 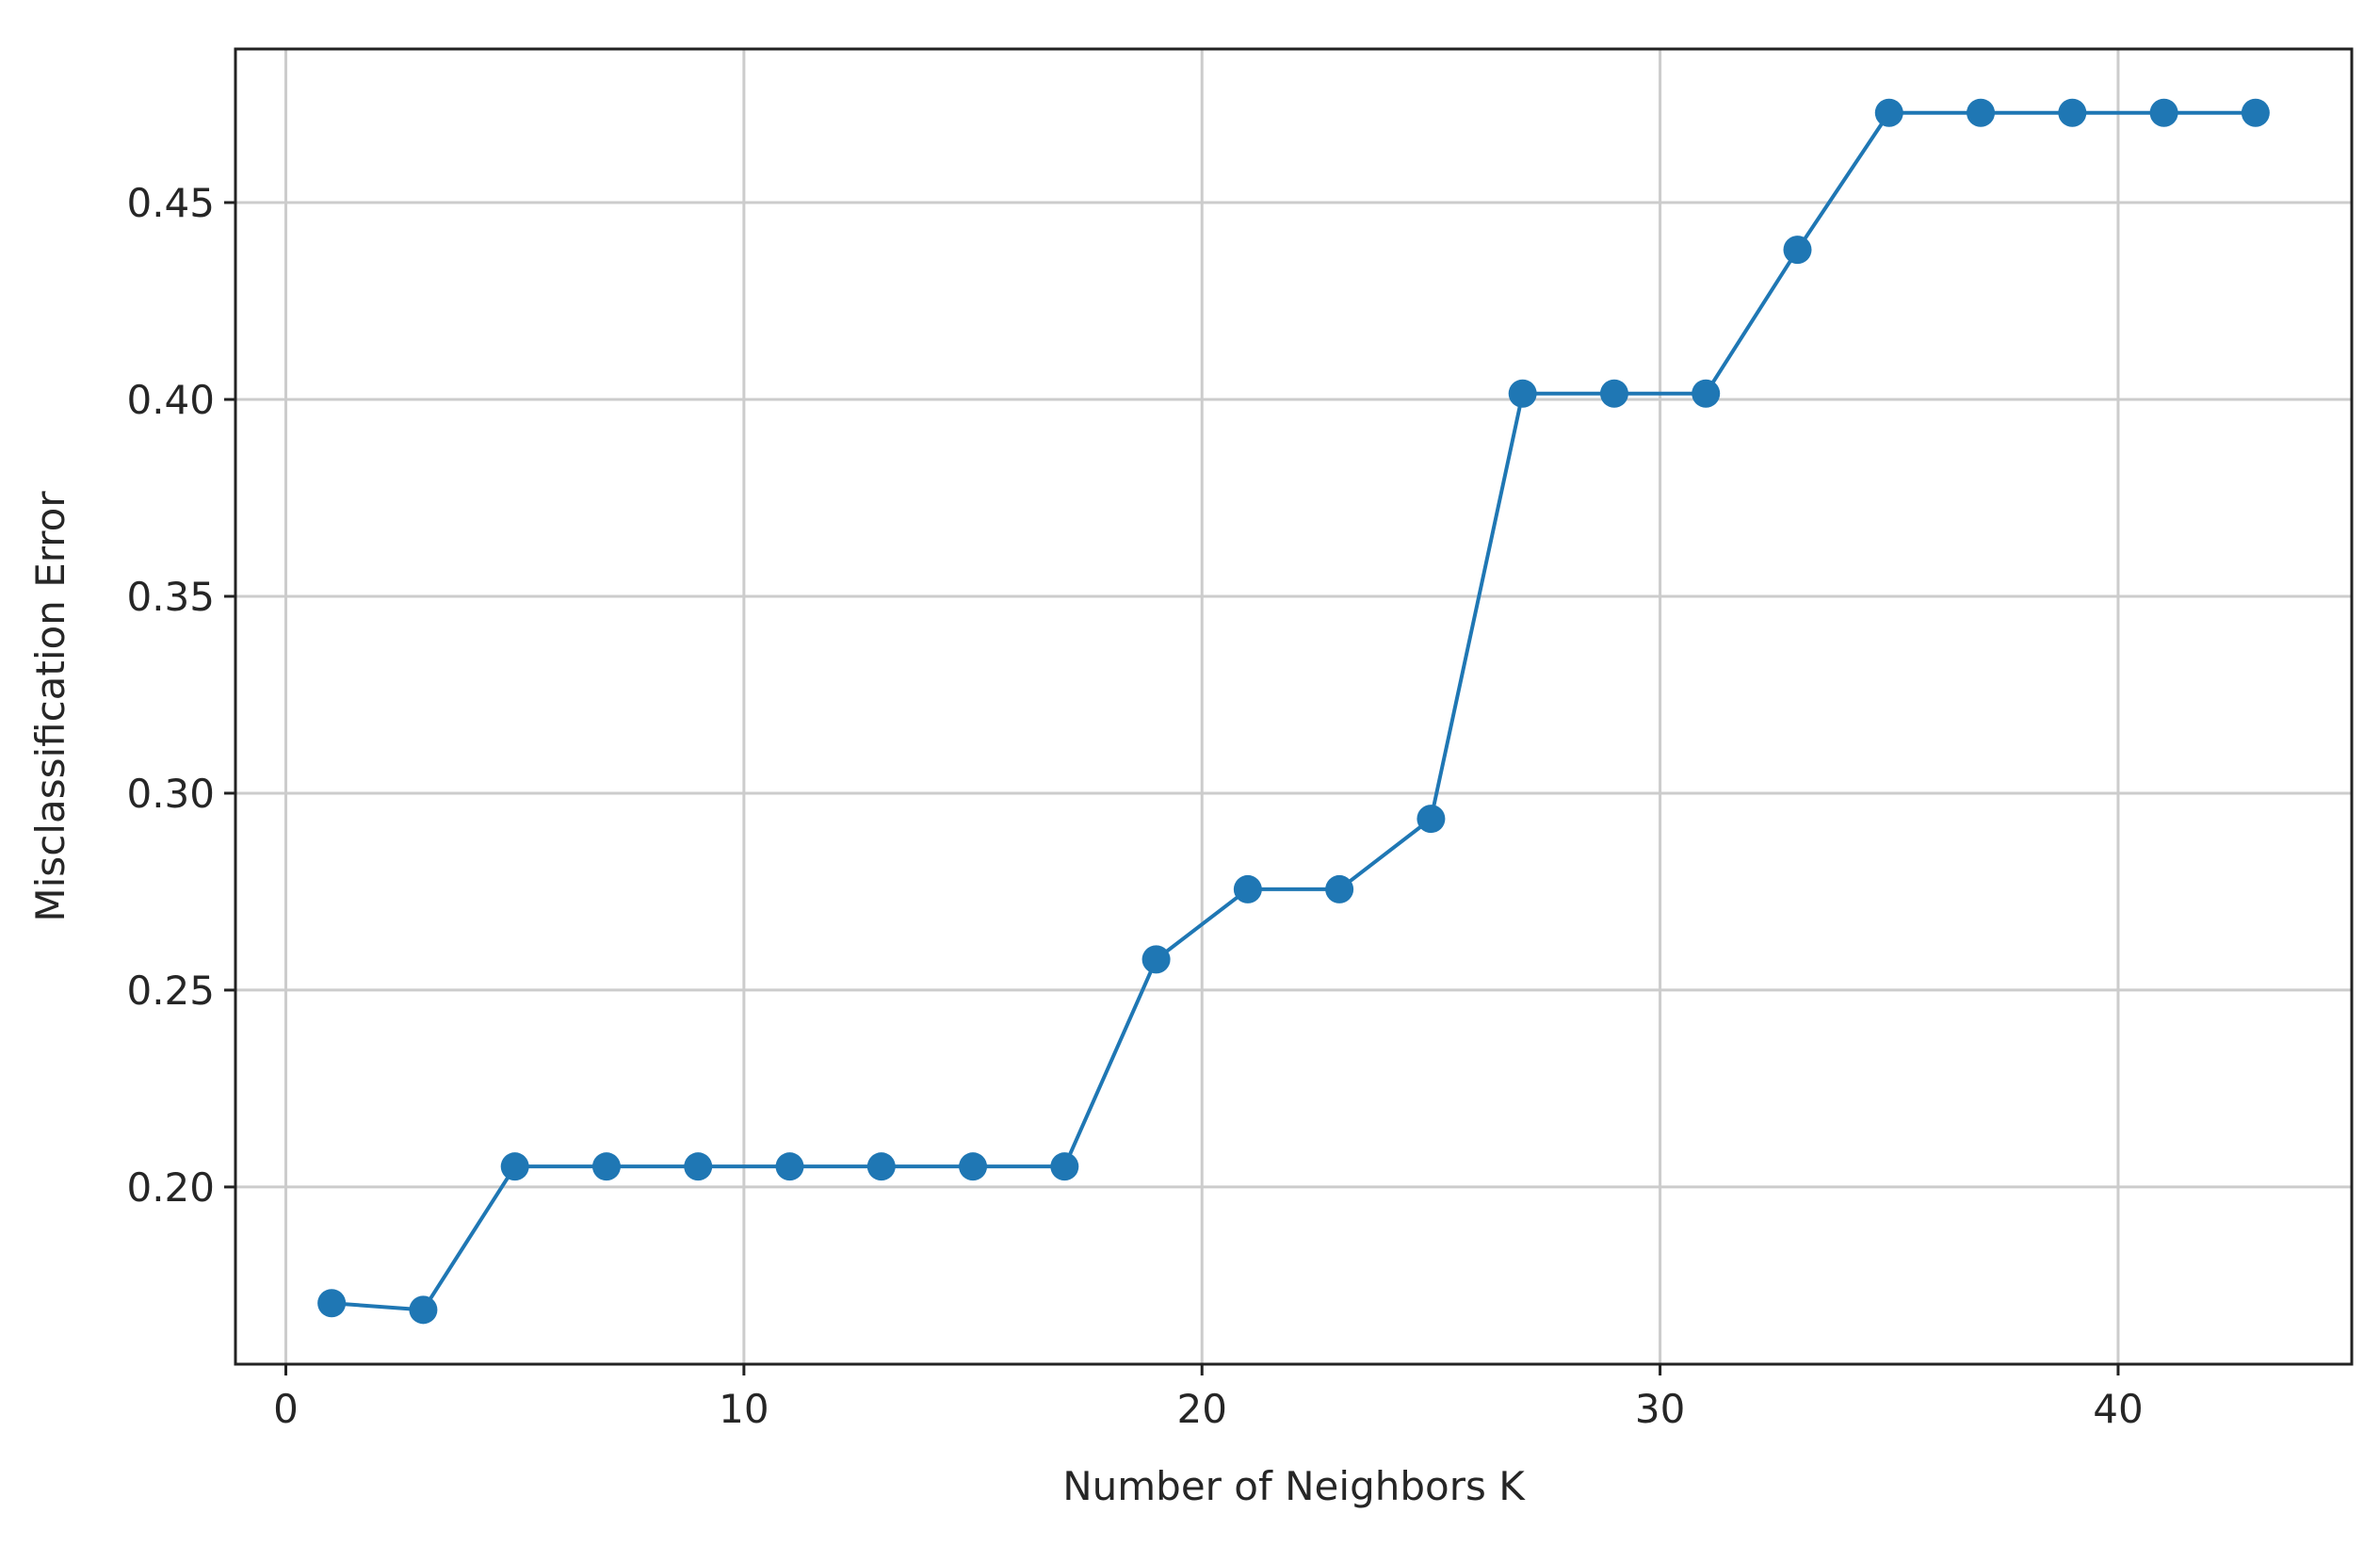 What do you see at coordinates (1660, 1409) in the screenshot?
I see `x-tick-label: 30` at bounding box center [1660, 1409].